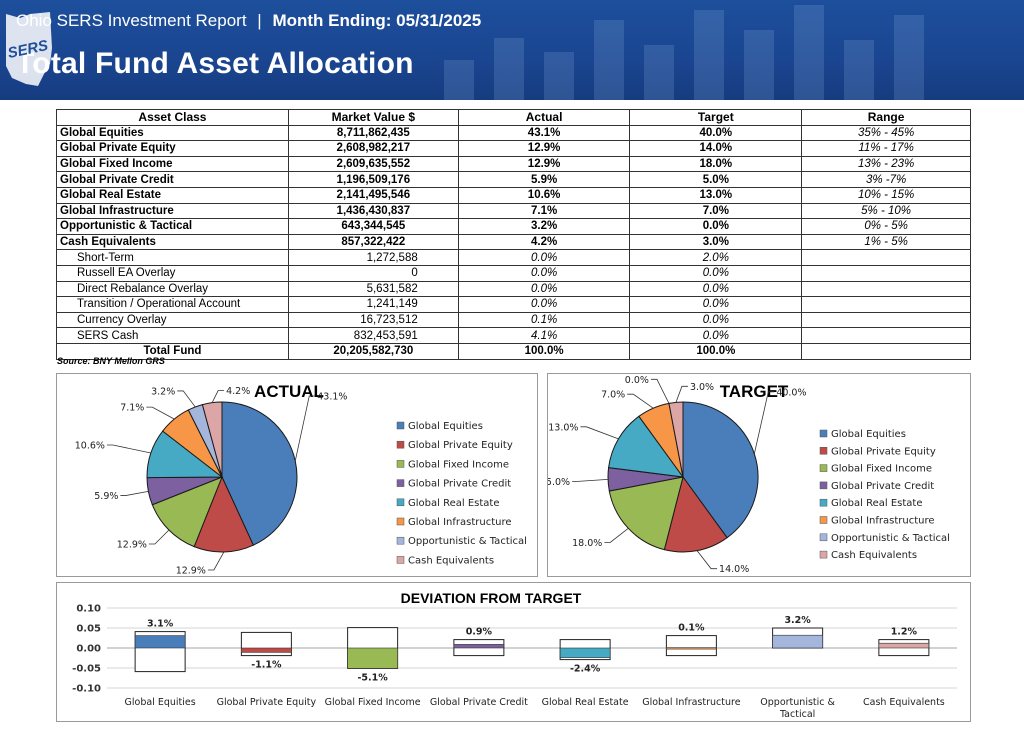 The height and width of the screenshot is (744, 1024). Describe the element at coordinates (720, 470) in the screenshot. I see `pie-slice-global-equities` at that location.